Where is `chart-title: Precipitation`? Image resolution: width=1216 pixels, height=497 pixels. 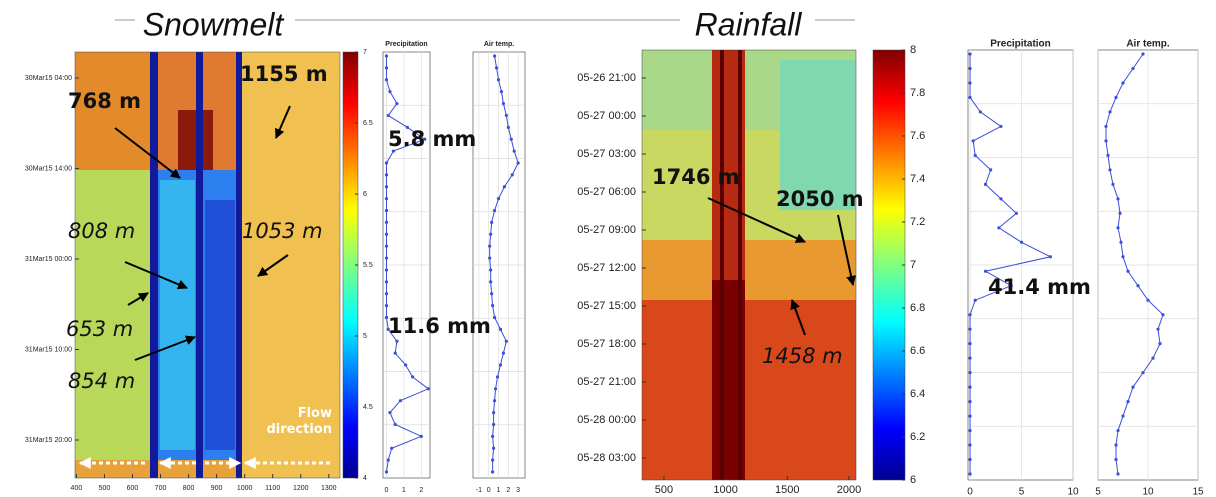
chart-title: Precipitation is located at coordinates (1020, 44).